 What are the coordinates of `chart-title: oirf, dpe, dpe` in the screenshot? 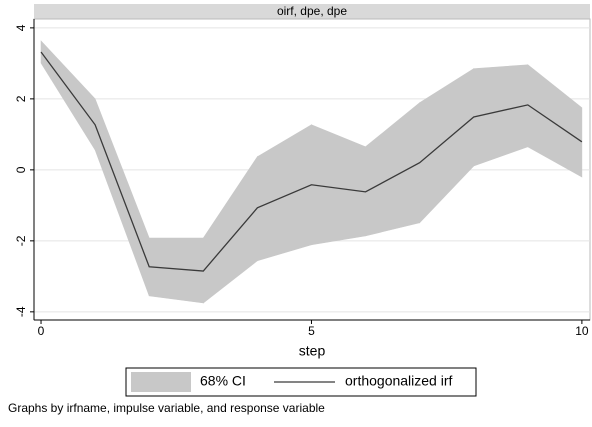 It's located at (312, 11).